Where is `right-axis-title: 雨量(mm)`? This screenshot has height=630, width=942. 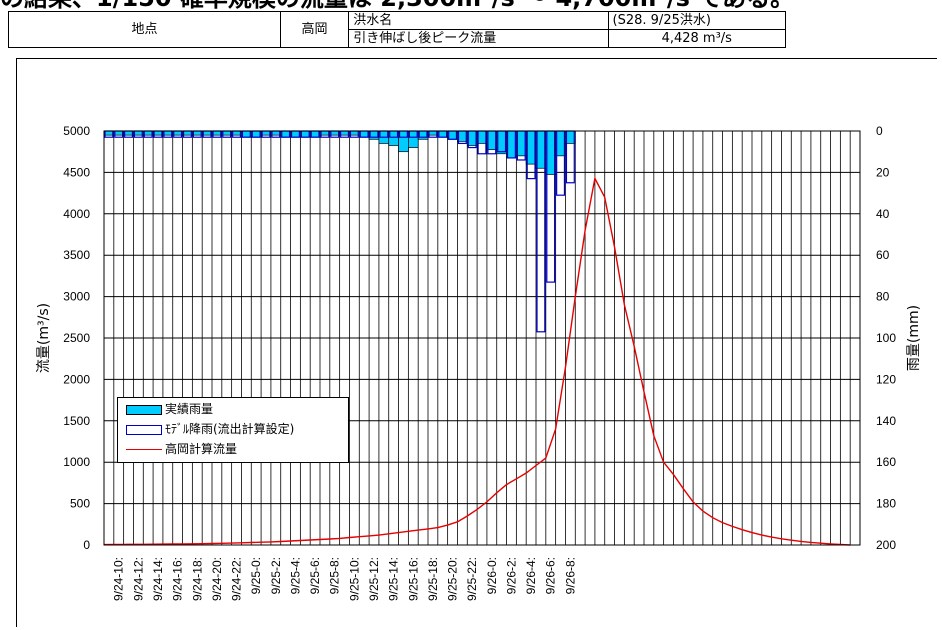 right-axis-title: 雨量(mm) is located at coordinates (914, 338).